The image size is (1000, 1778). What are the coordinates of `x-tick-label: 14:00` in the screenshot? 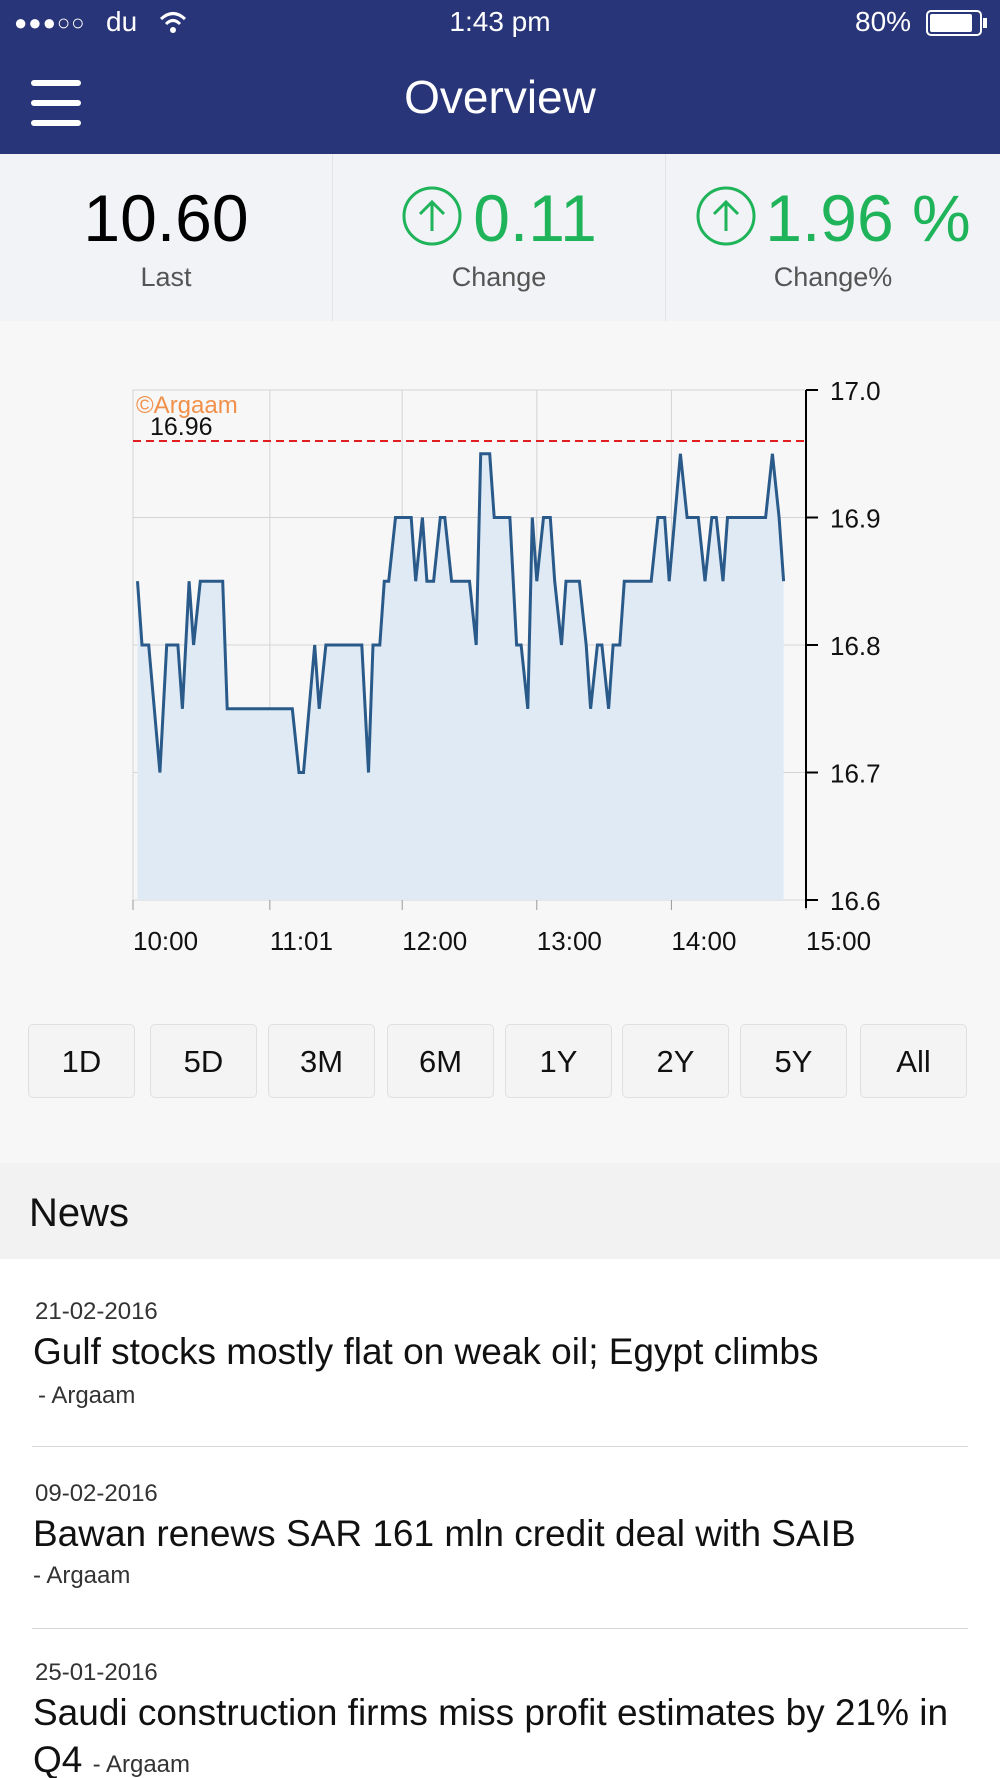 It's located at (703, 941).